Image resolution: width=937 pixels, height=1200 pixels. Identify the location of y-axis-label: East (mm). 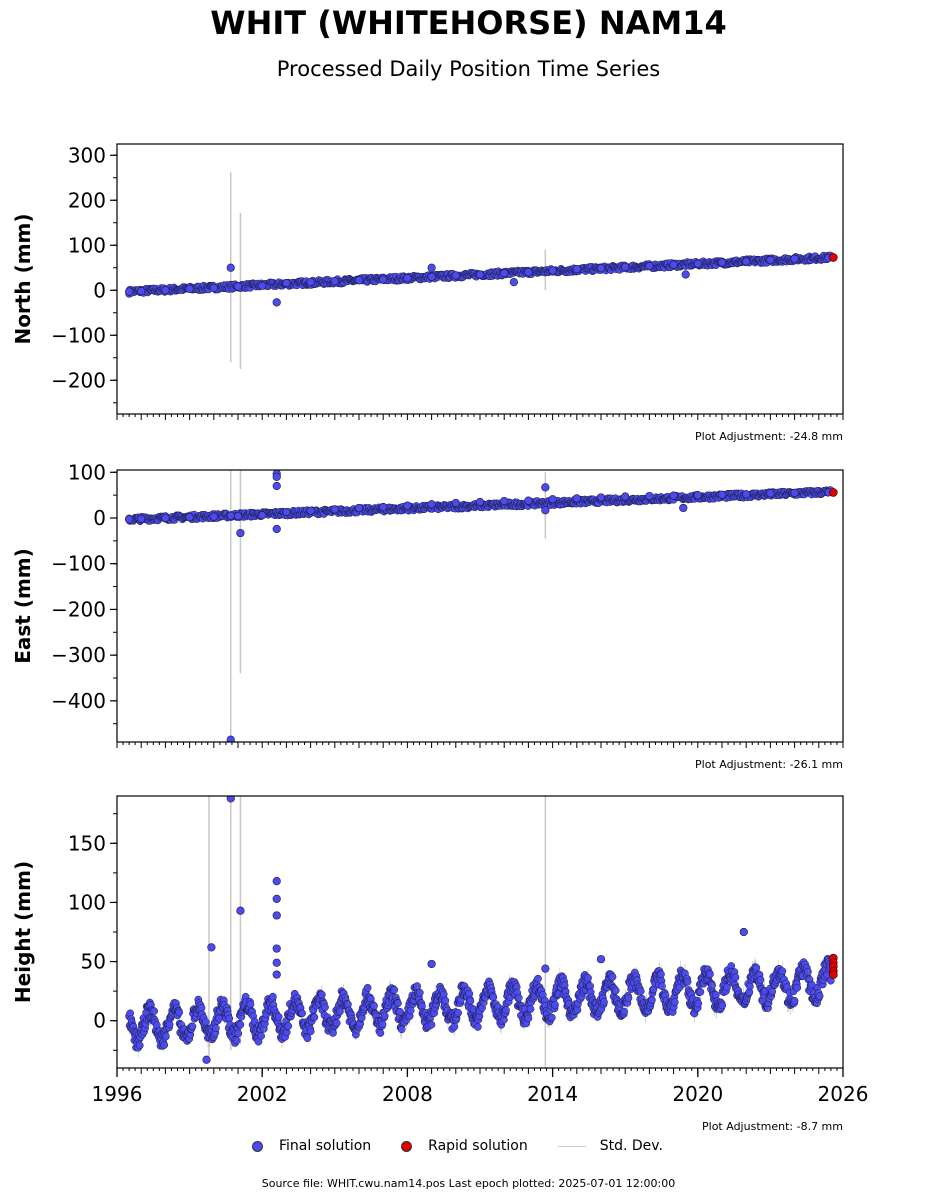
(23, 606).